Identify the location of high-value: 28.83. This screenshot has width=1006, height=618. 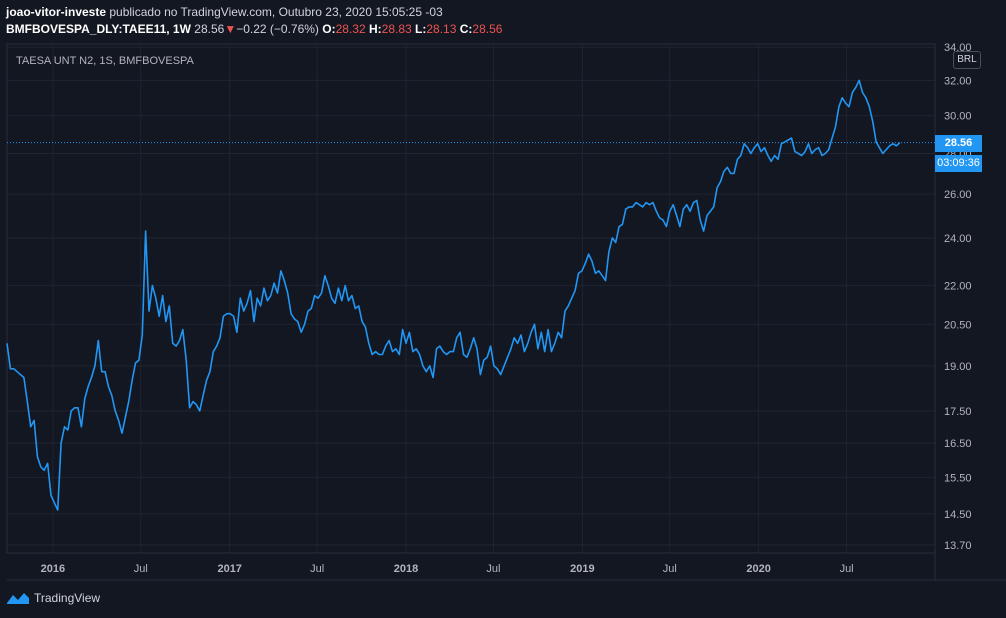
(396, 29).